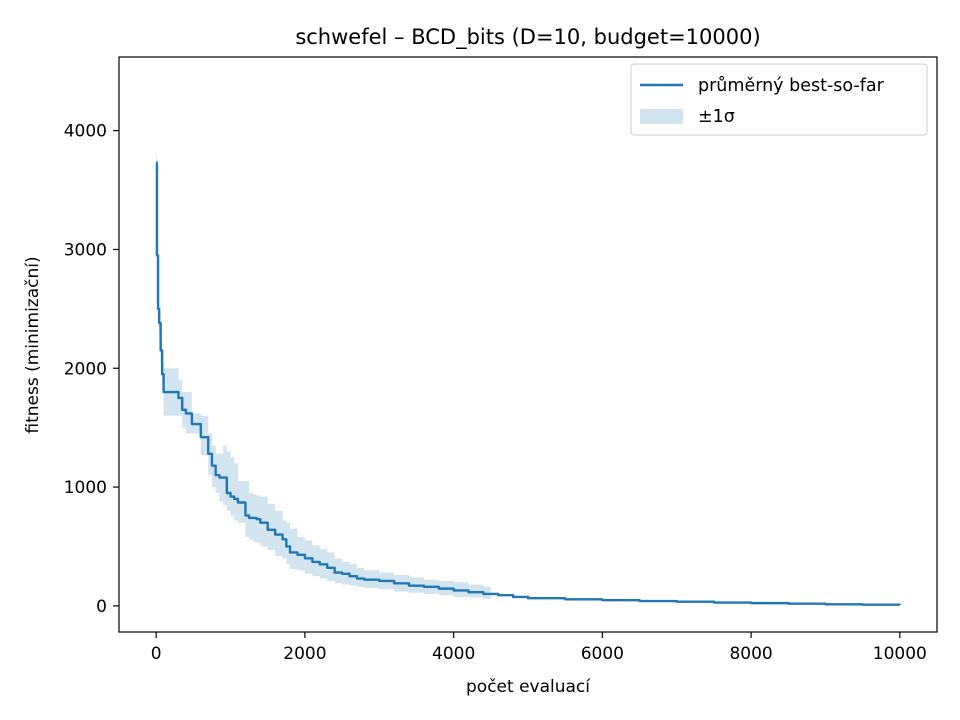  Describe the element at coordinates (527, 37) in the screenshot. I see `chart-title: schwefel – BCD_bits (D=10, budget=10000)` at that location.